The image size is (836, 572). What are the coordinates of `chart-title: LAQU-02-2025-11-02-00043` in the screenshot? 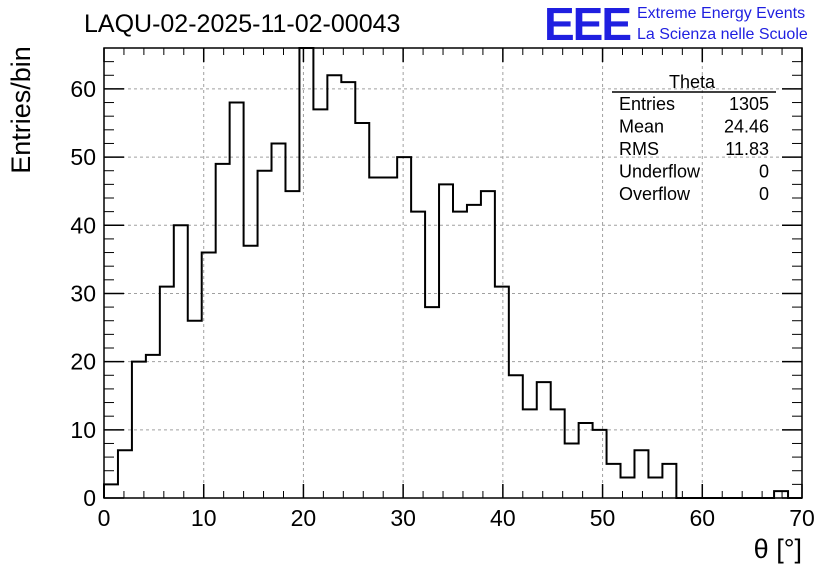 It's located at (242, 24).